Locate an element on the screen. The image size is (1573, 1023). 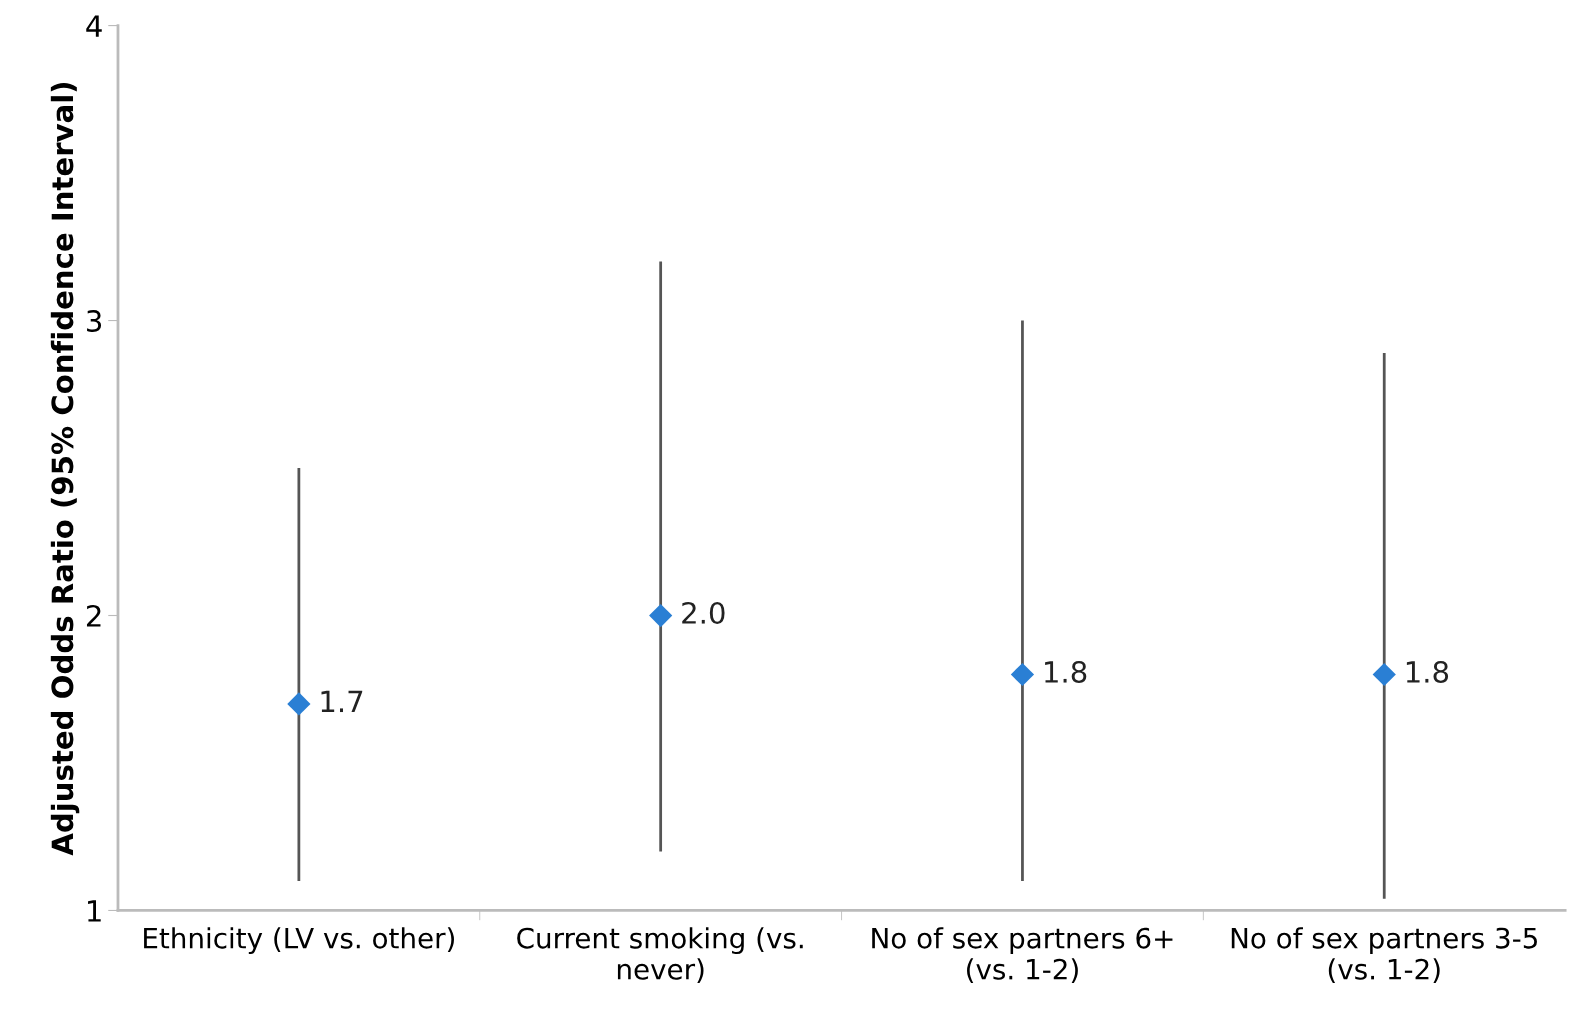
data-label: 2.0 is located at coordinates (703, 612).